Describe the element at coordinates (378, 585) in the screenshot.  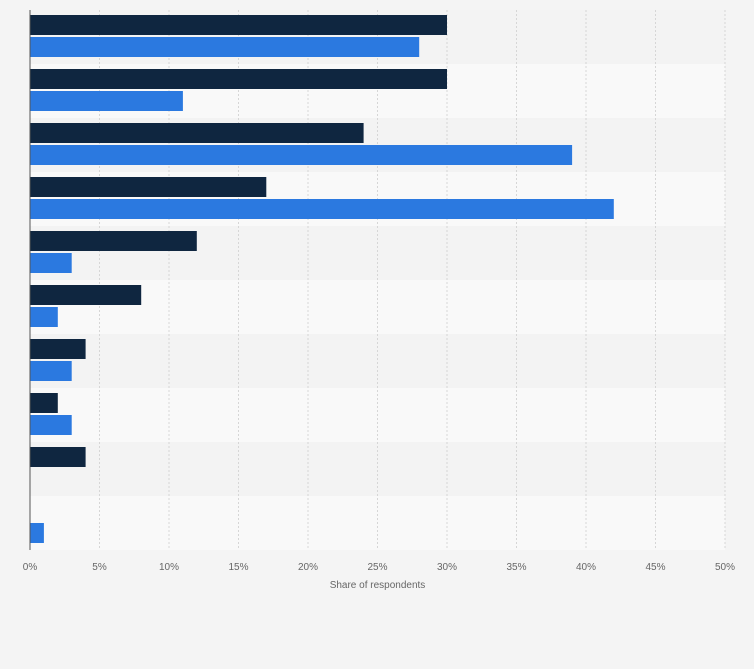
I see `x-axis-title: Share of respondents` at that location.